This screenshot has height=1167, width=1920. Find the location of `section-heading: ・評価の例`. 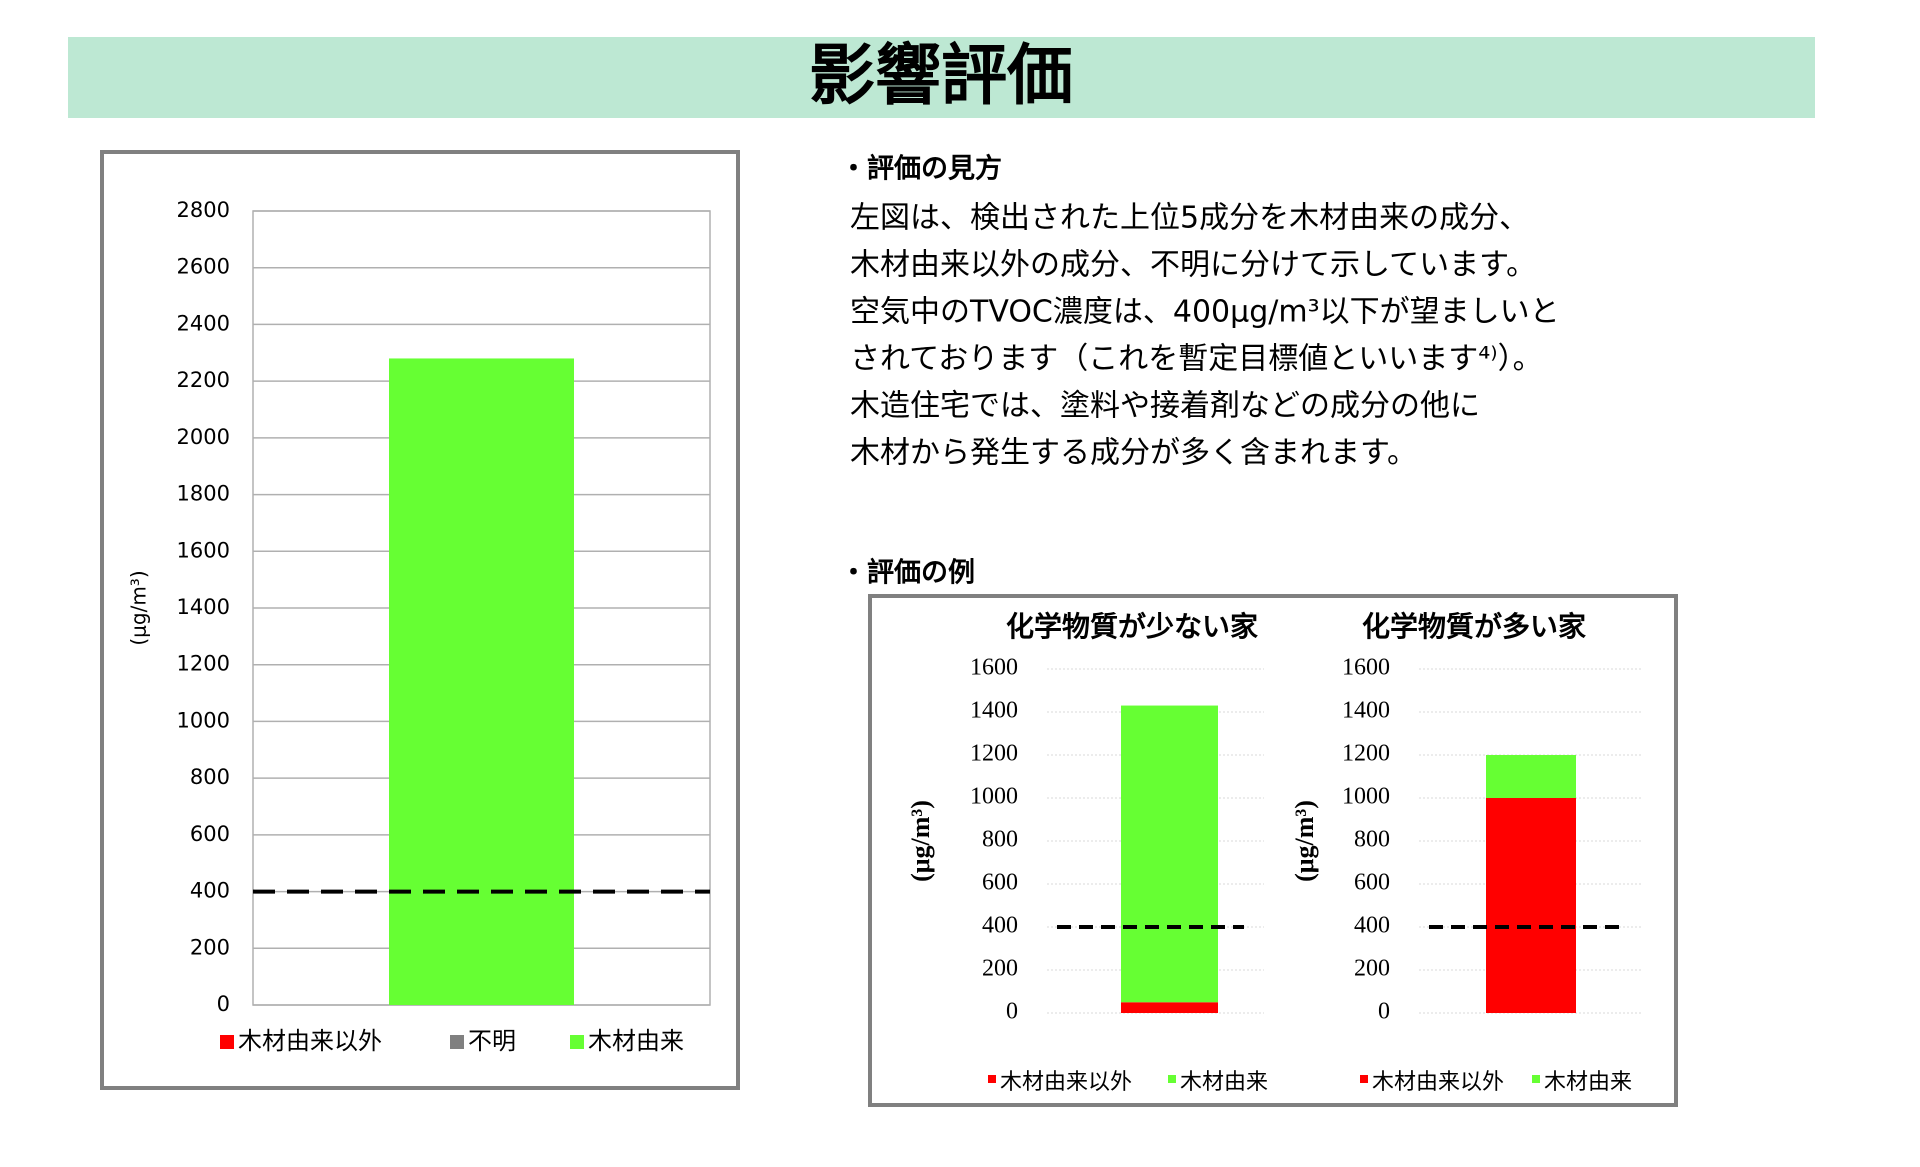

section-heading: ・評価の例 is located at coordinates (907, 573).